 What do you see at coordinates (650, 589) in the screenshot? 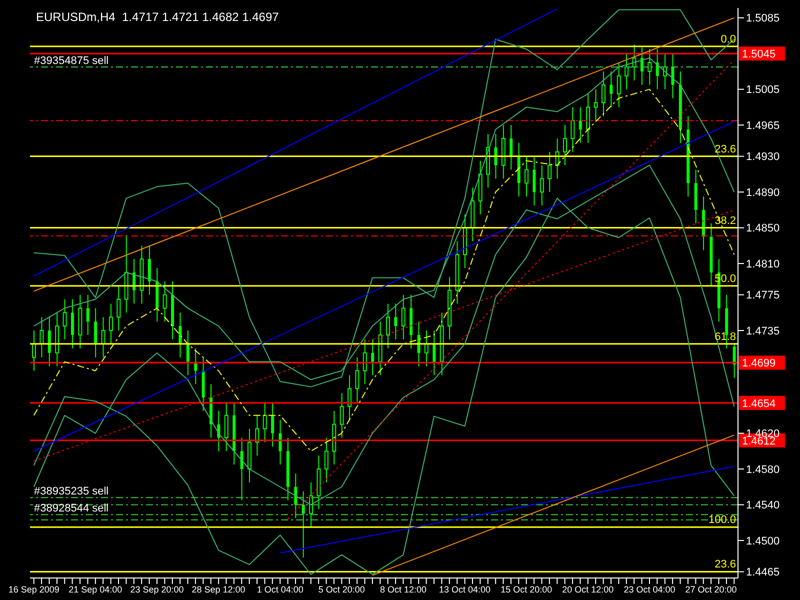
I see `x-tick-label: 23 Oct 04:00` at bounding box center [650, 589].